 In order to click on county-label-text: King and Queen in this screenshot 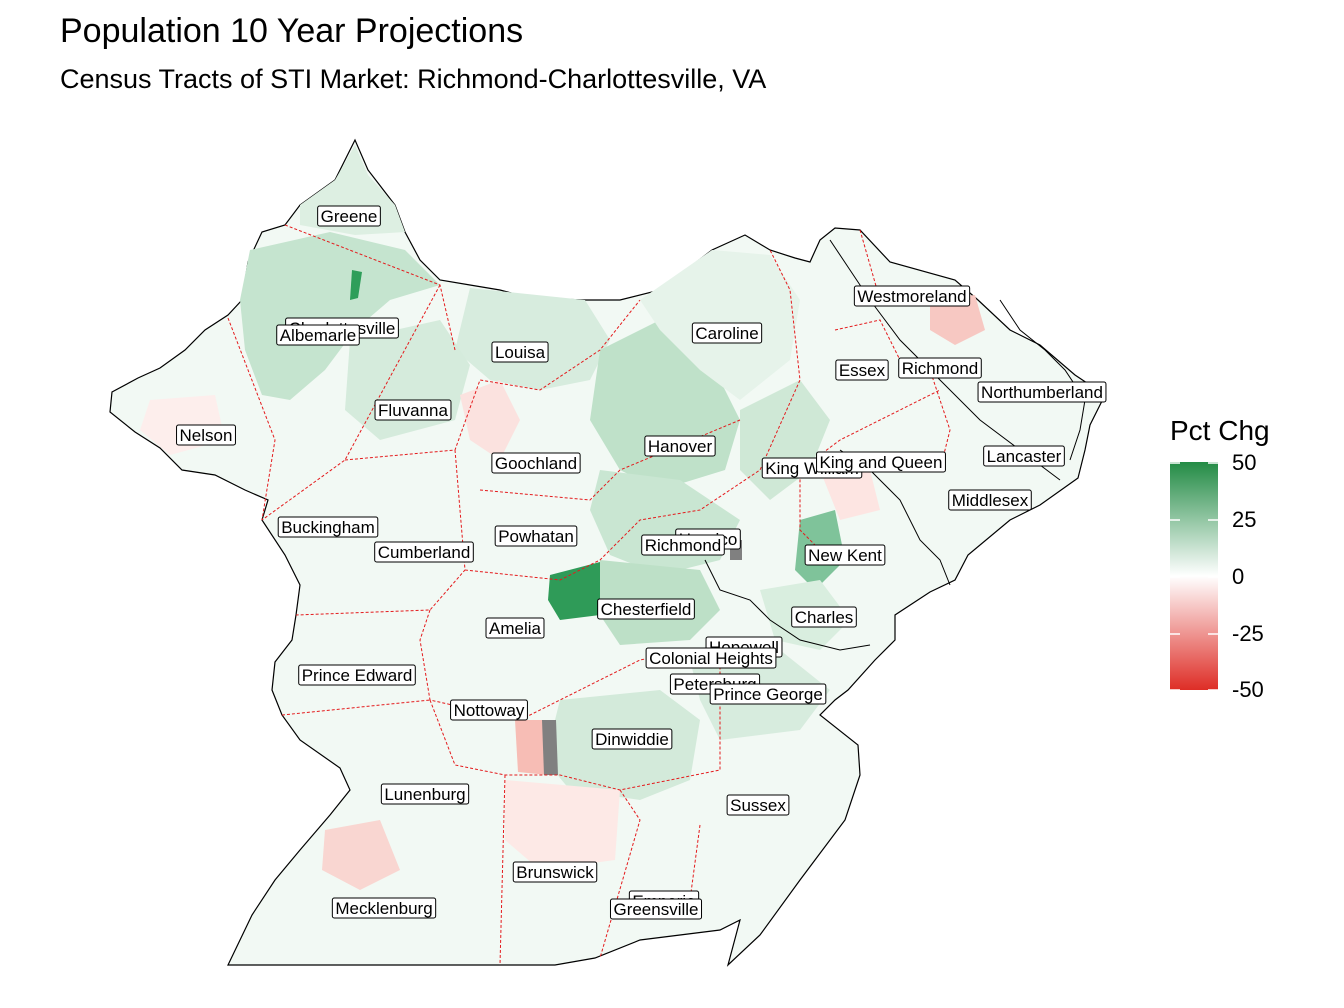, I will do `click(881, 462)`.